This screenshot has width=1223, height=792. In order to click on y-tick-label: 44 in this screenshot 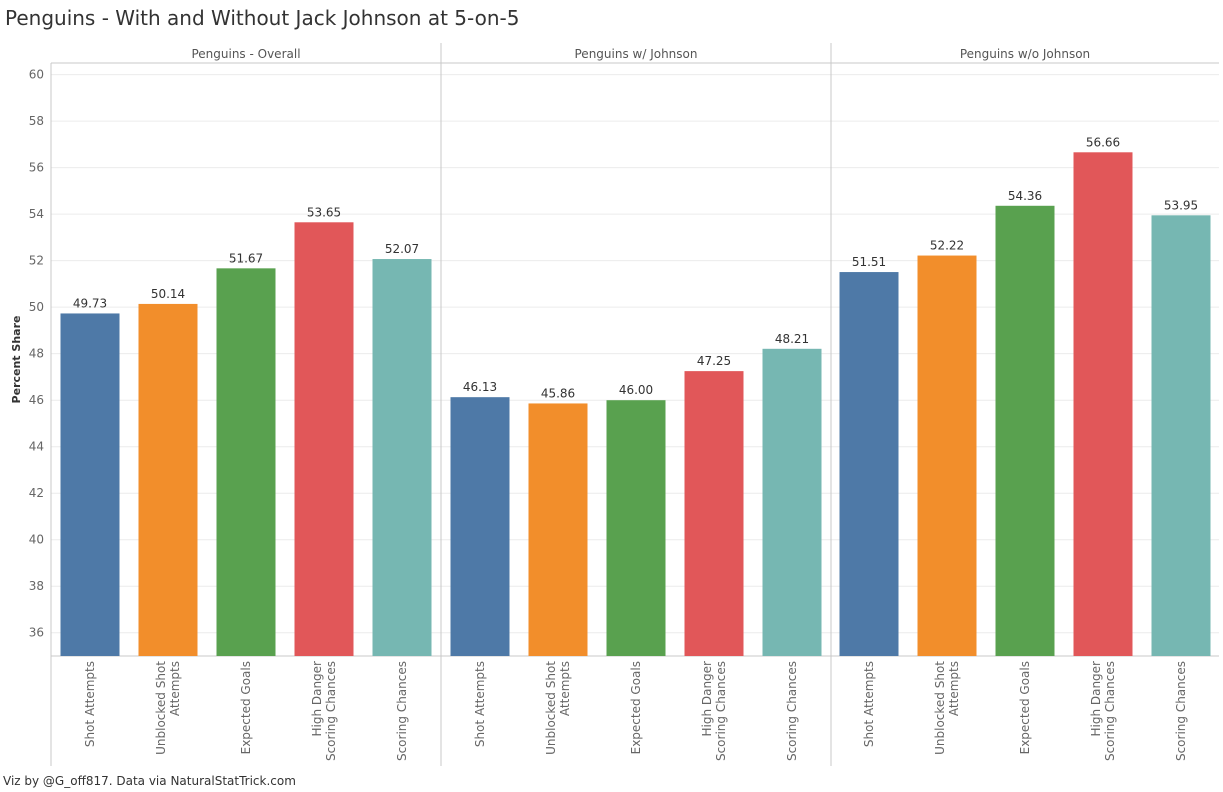, I will do `click(36, 447)`.